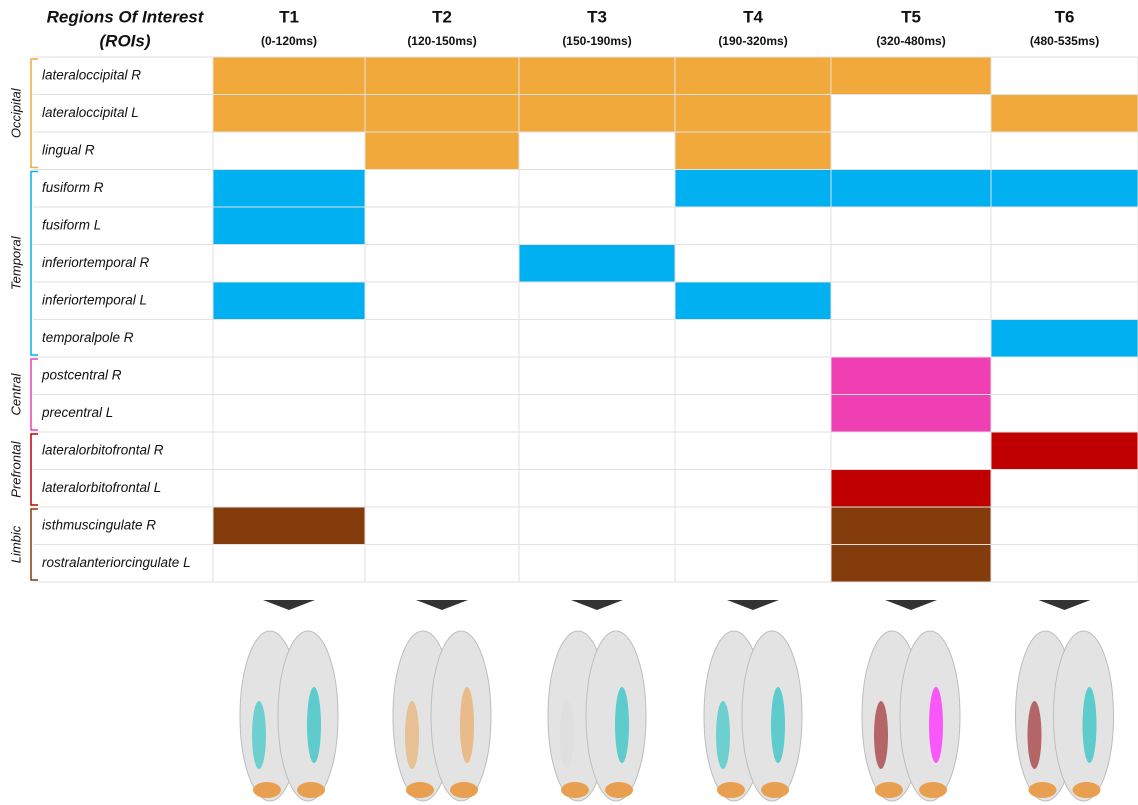  What do you see at coordinates (94, 299) in the screenshot?
I see `roi-label: inferiortemporal L` at bounding box center [94, 299].